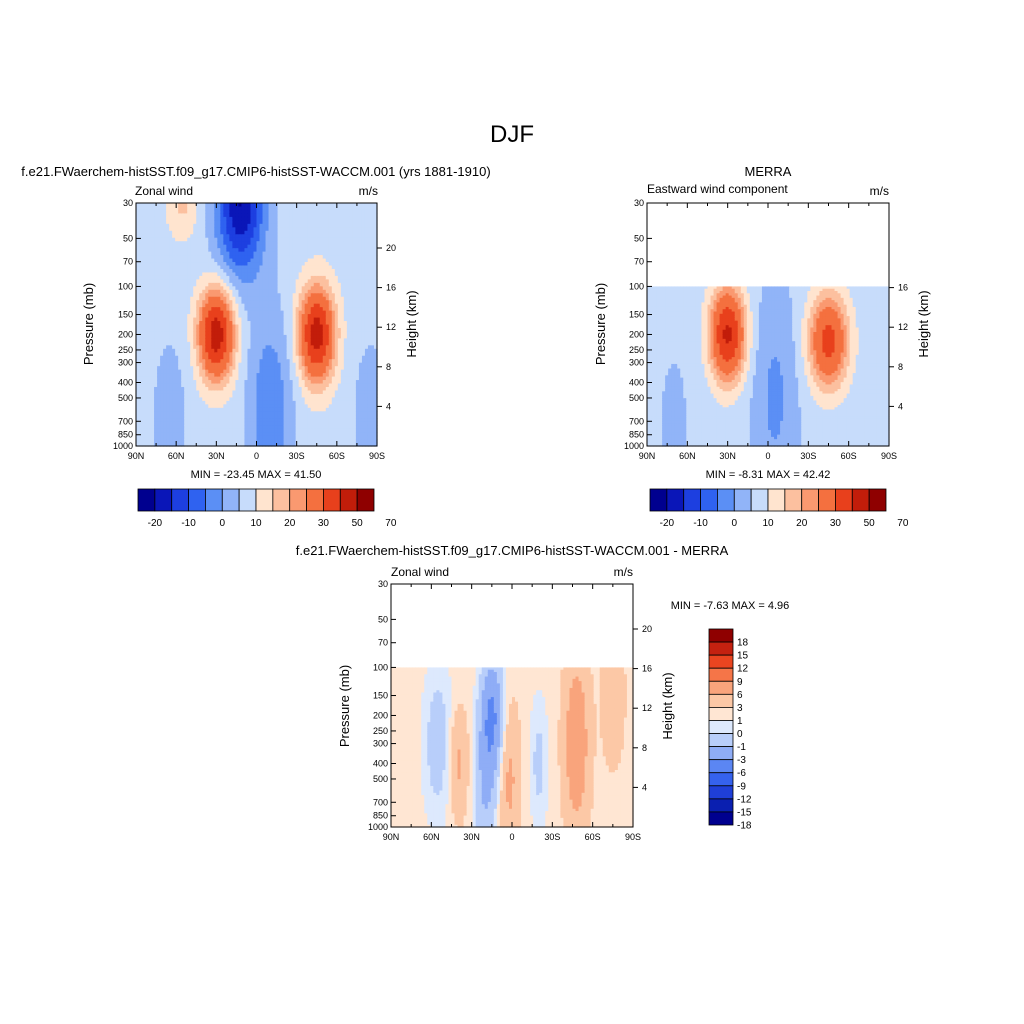  What do you see at coordinates (512, 747) in the screenshot?
I see `contour-fill` at bounding box center [512, 747].